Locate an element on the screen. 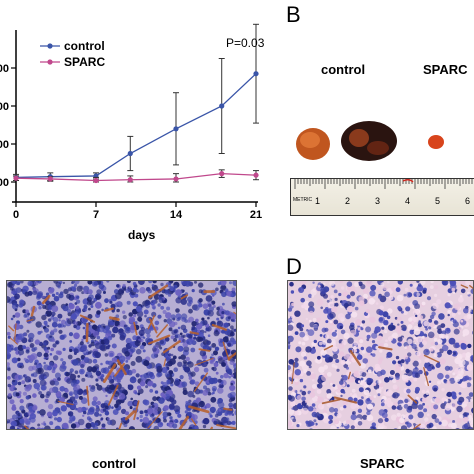 The height and width of the screenshot is (474, 474). histology-image-sparc is located at coordinates (380, 355).